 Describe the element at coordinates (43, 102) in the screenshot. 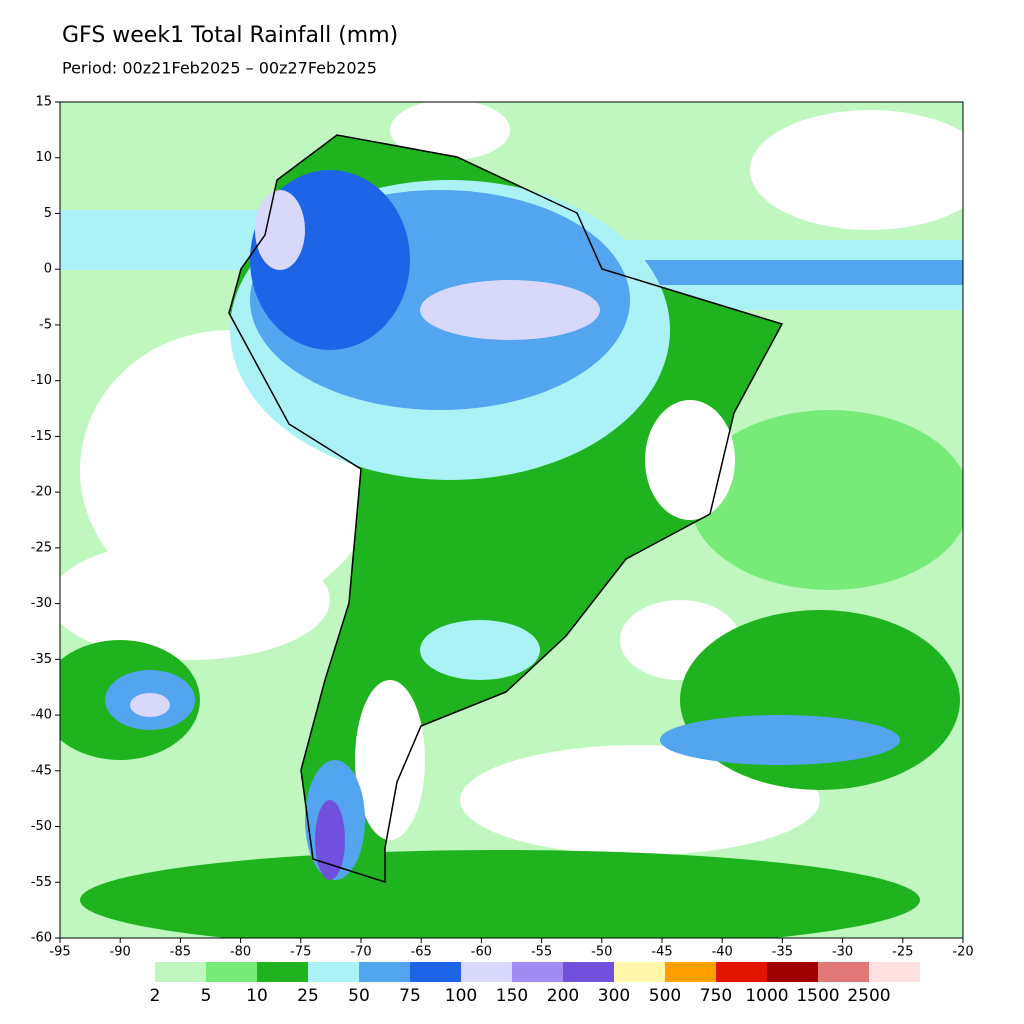

I see `y-tick-label: 15` at that location.